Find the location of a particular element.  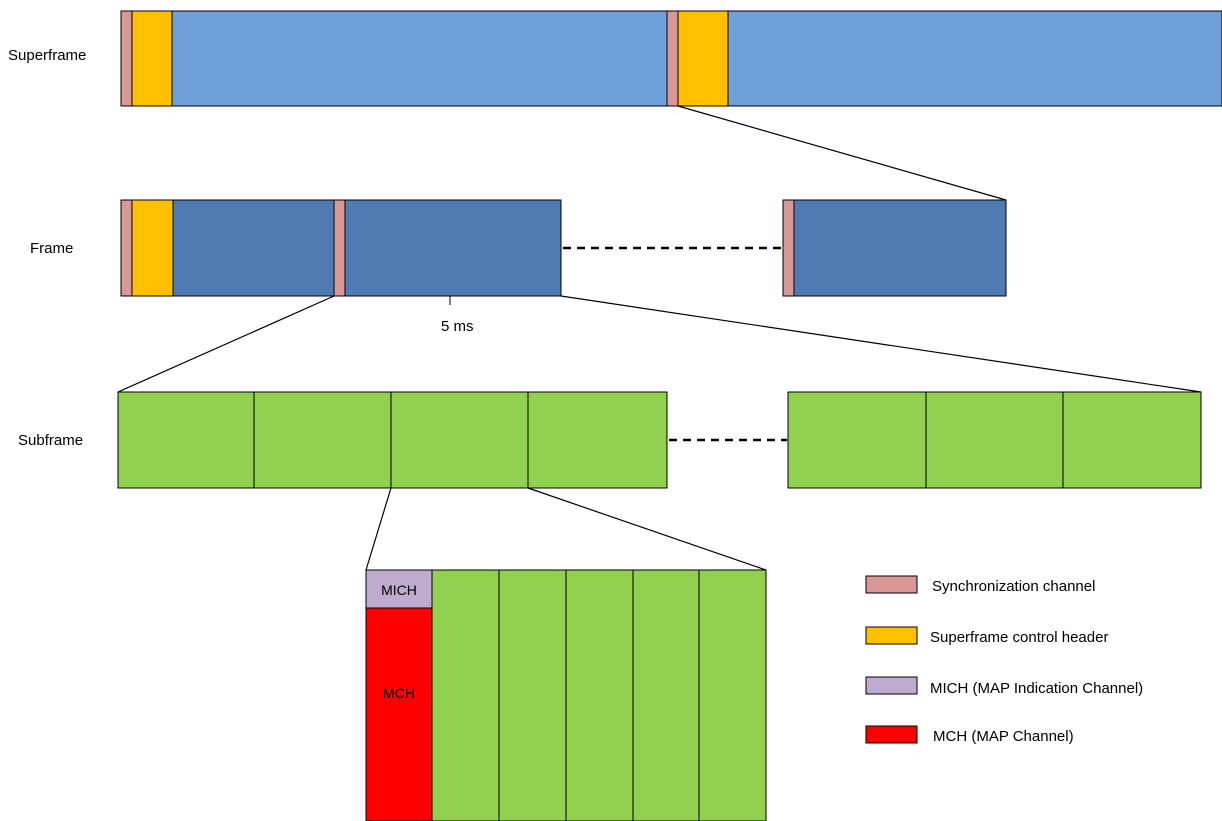

legend-swatch-mch is located at coordinates (891, 734).